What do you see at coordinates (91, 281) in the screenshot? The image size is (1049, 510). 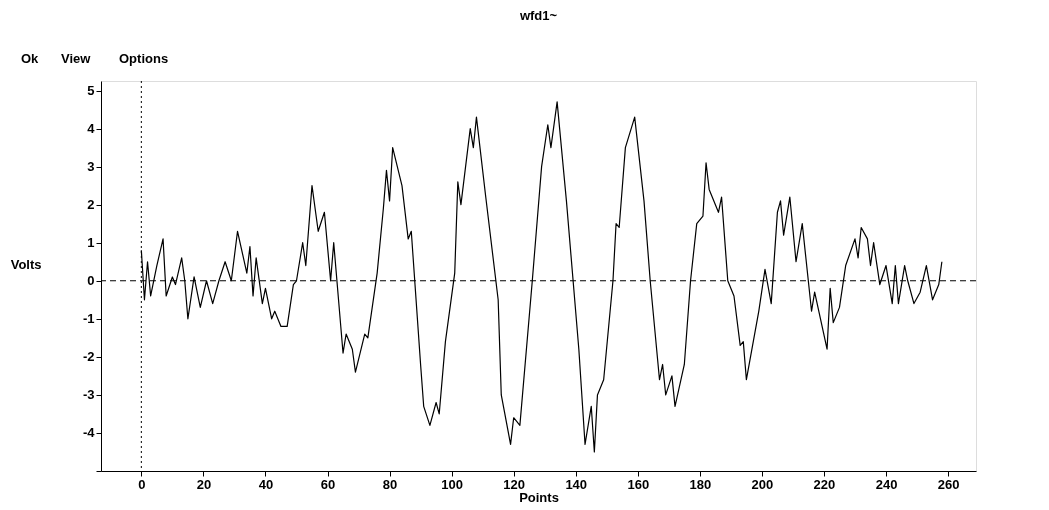 I see `y-tick-label: 0` at bounding box center [91, 281].